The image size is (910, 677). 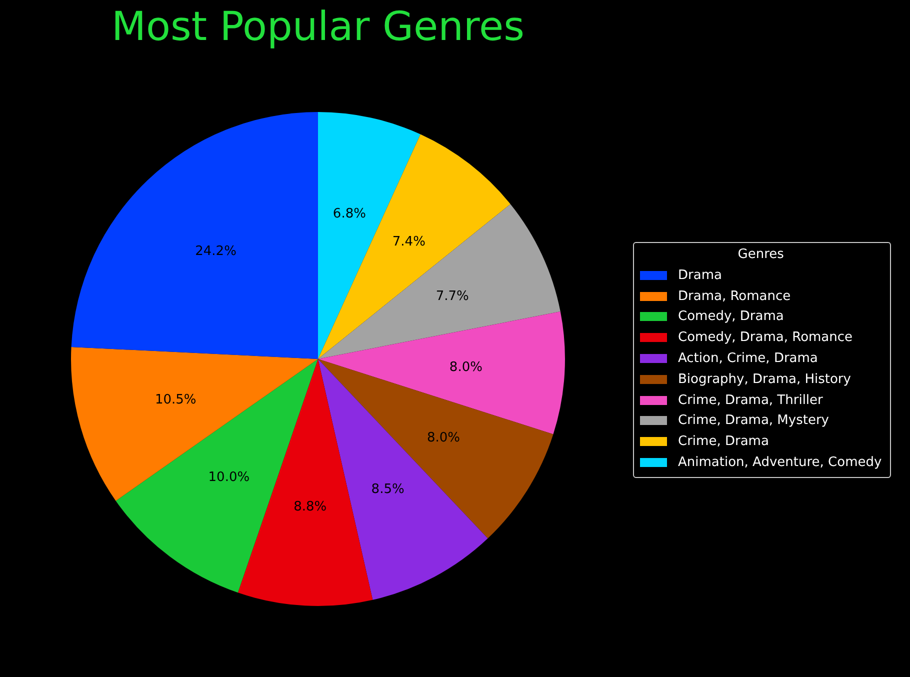 I want to click on legend-label: Comedy, Drama, so click(x=731, y=316).